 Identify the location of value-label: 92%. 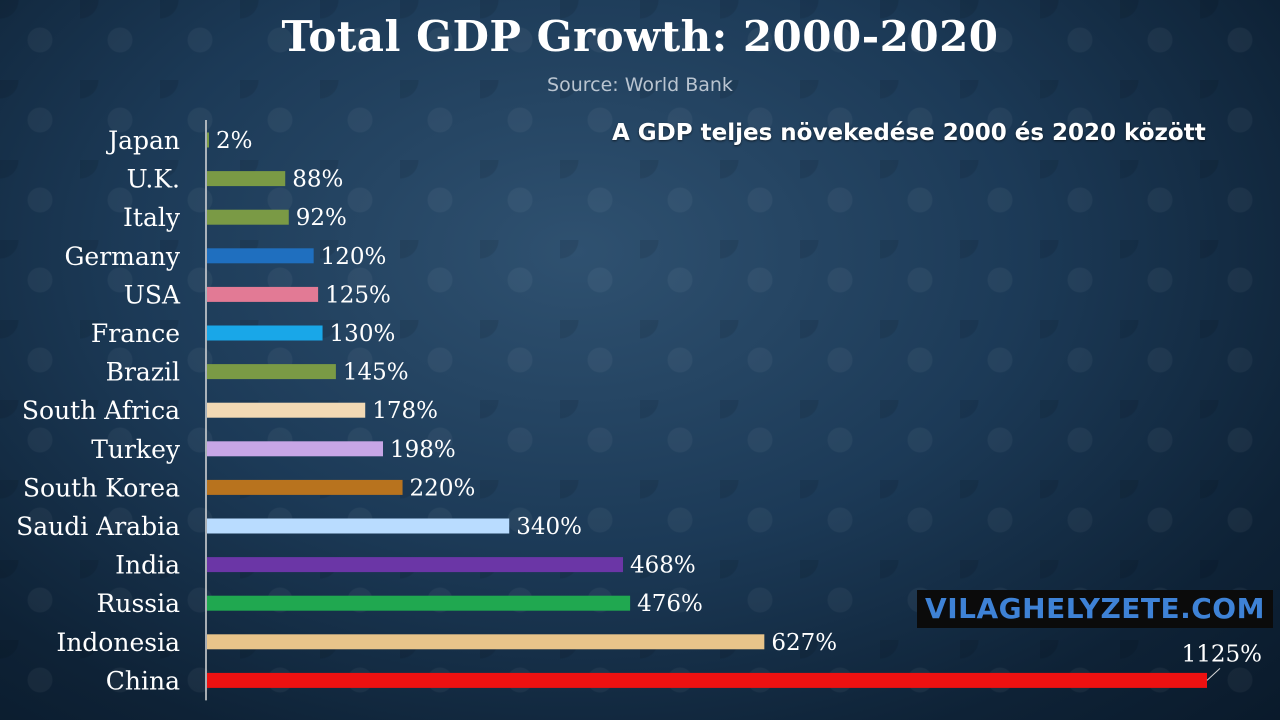
(321, 218).